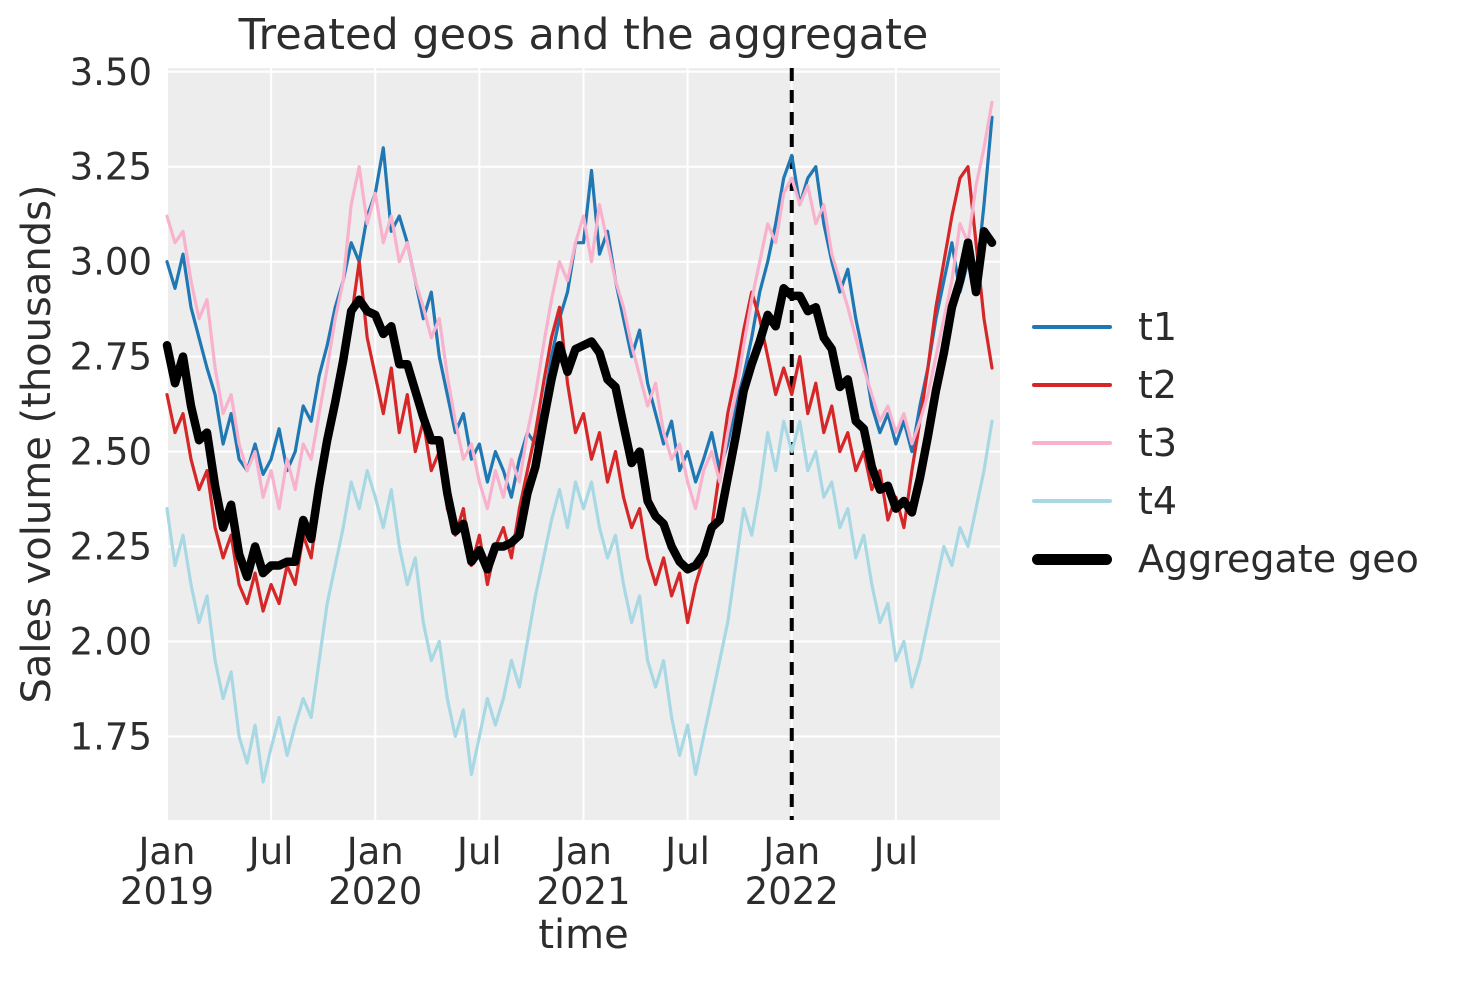 This screenshot has height=983, width=1463. What do you see at coordinates (1278, 559) in the screenshot?
I see `legend-label-aggregate-geo: Aggregate geo` at bounding box center [1278, 559].